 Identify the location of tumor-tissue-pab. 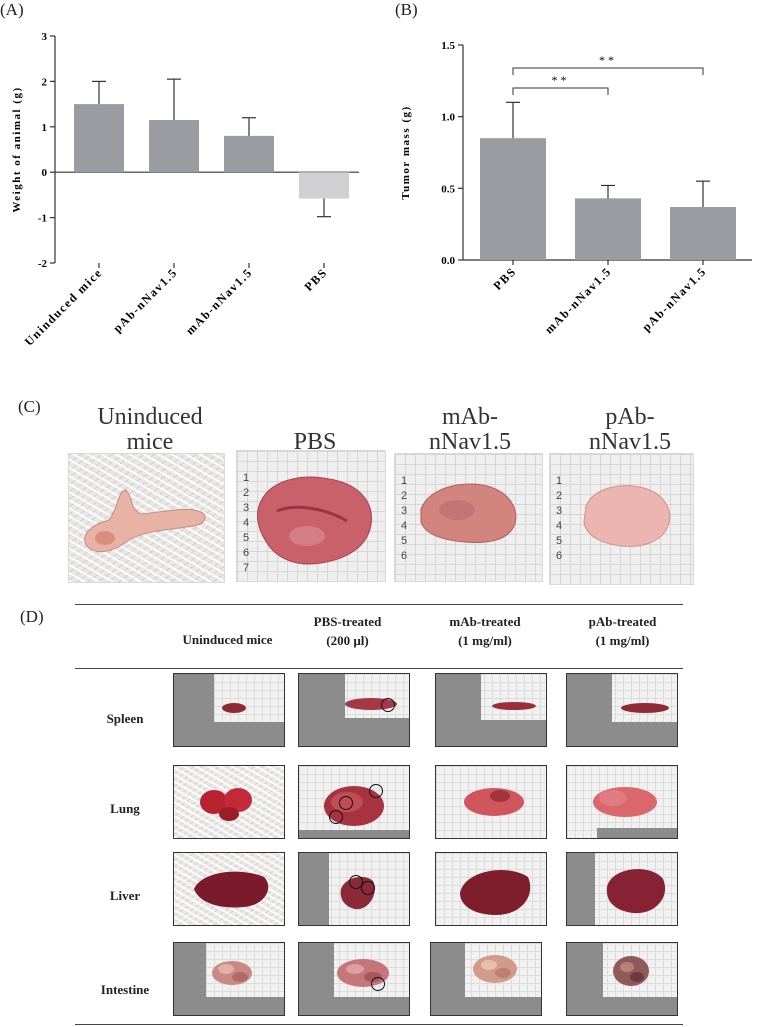
(627, 516).